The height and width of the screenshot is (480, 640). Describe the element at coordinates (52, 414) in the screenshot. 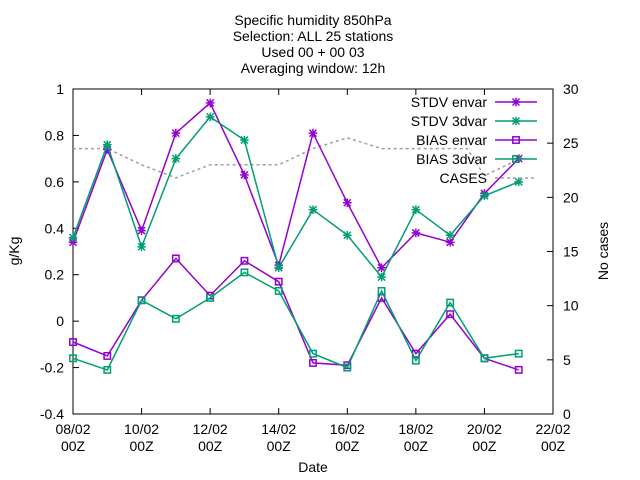

I see `y-tick-label: -0.4` at that location.